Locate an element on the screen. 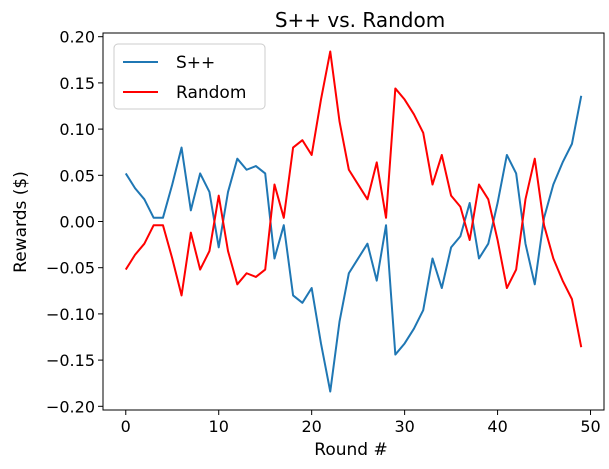  legend-label: S++ is located at coordinates (195, 63).